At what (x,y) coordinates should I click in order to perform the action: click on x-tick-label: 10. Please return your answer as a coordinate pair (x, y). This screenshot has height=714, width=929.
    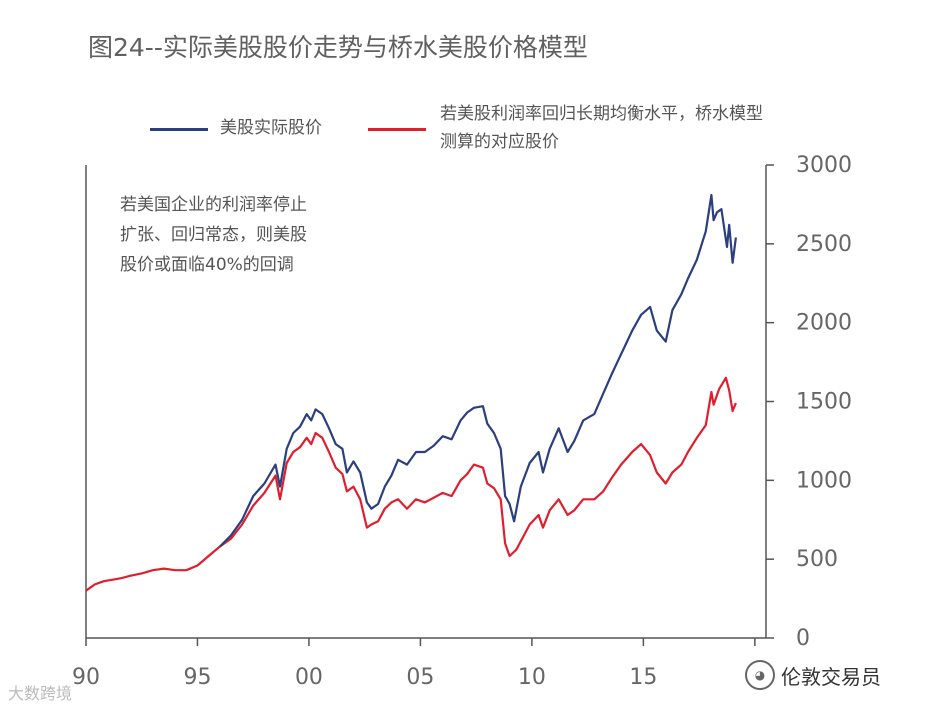
    Looking at the image, I should click on (532, 677).